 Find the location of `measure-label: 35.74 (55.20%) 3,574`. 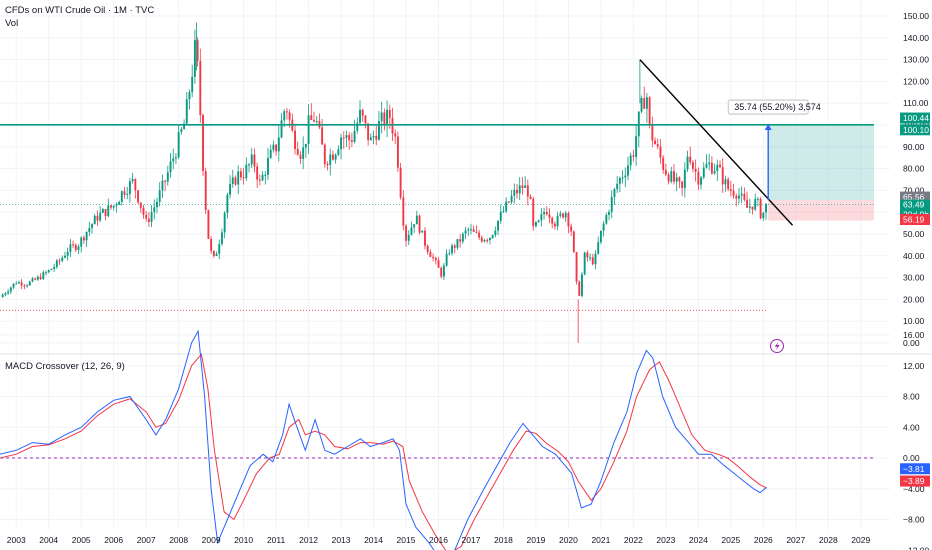

measure-label: 35.74 (55.20%) 3,574 is located at coordinates (774, 107).